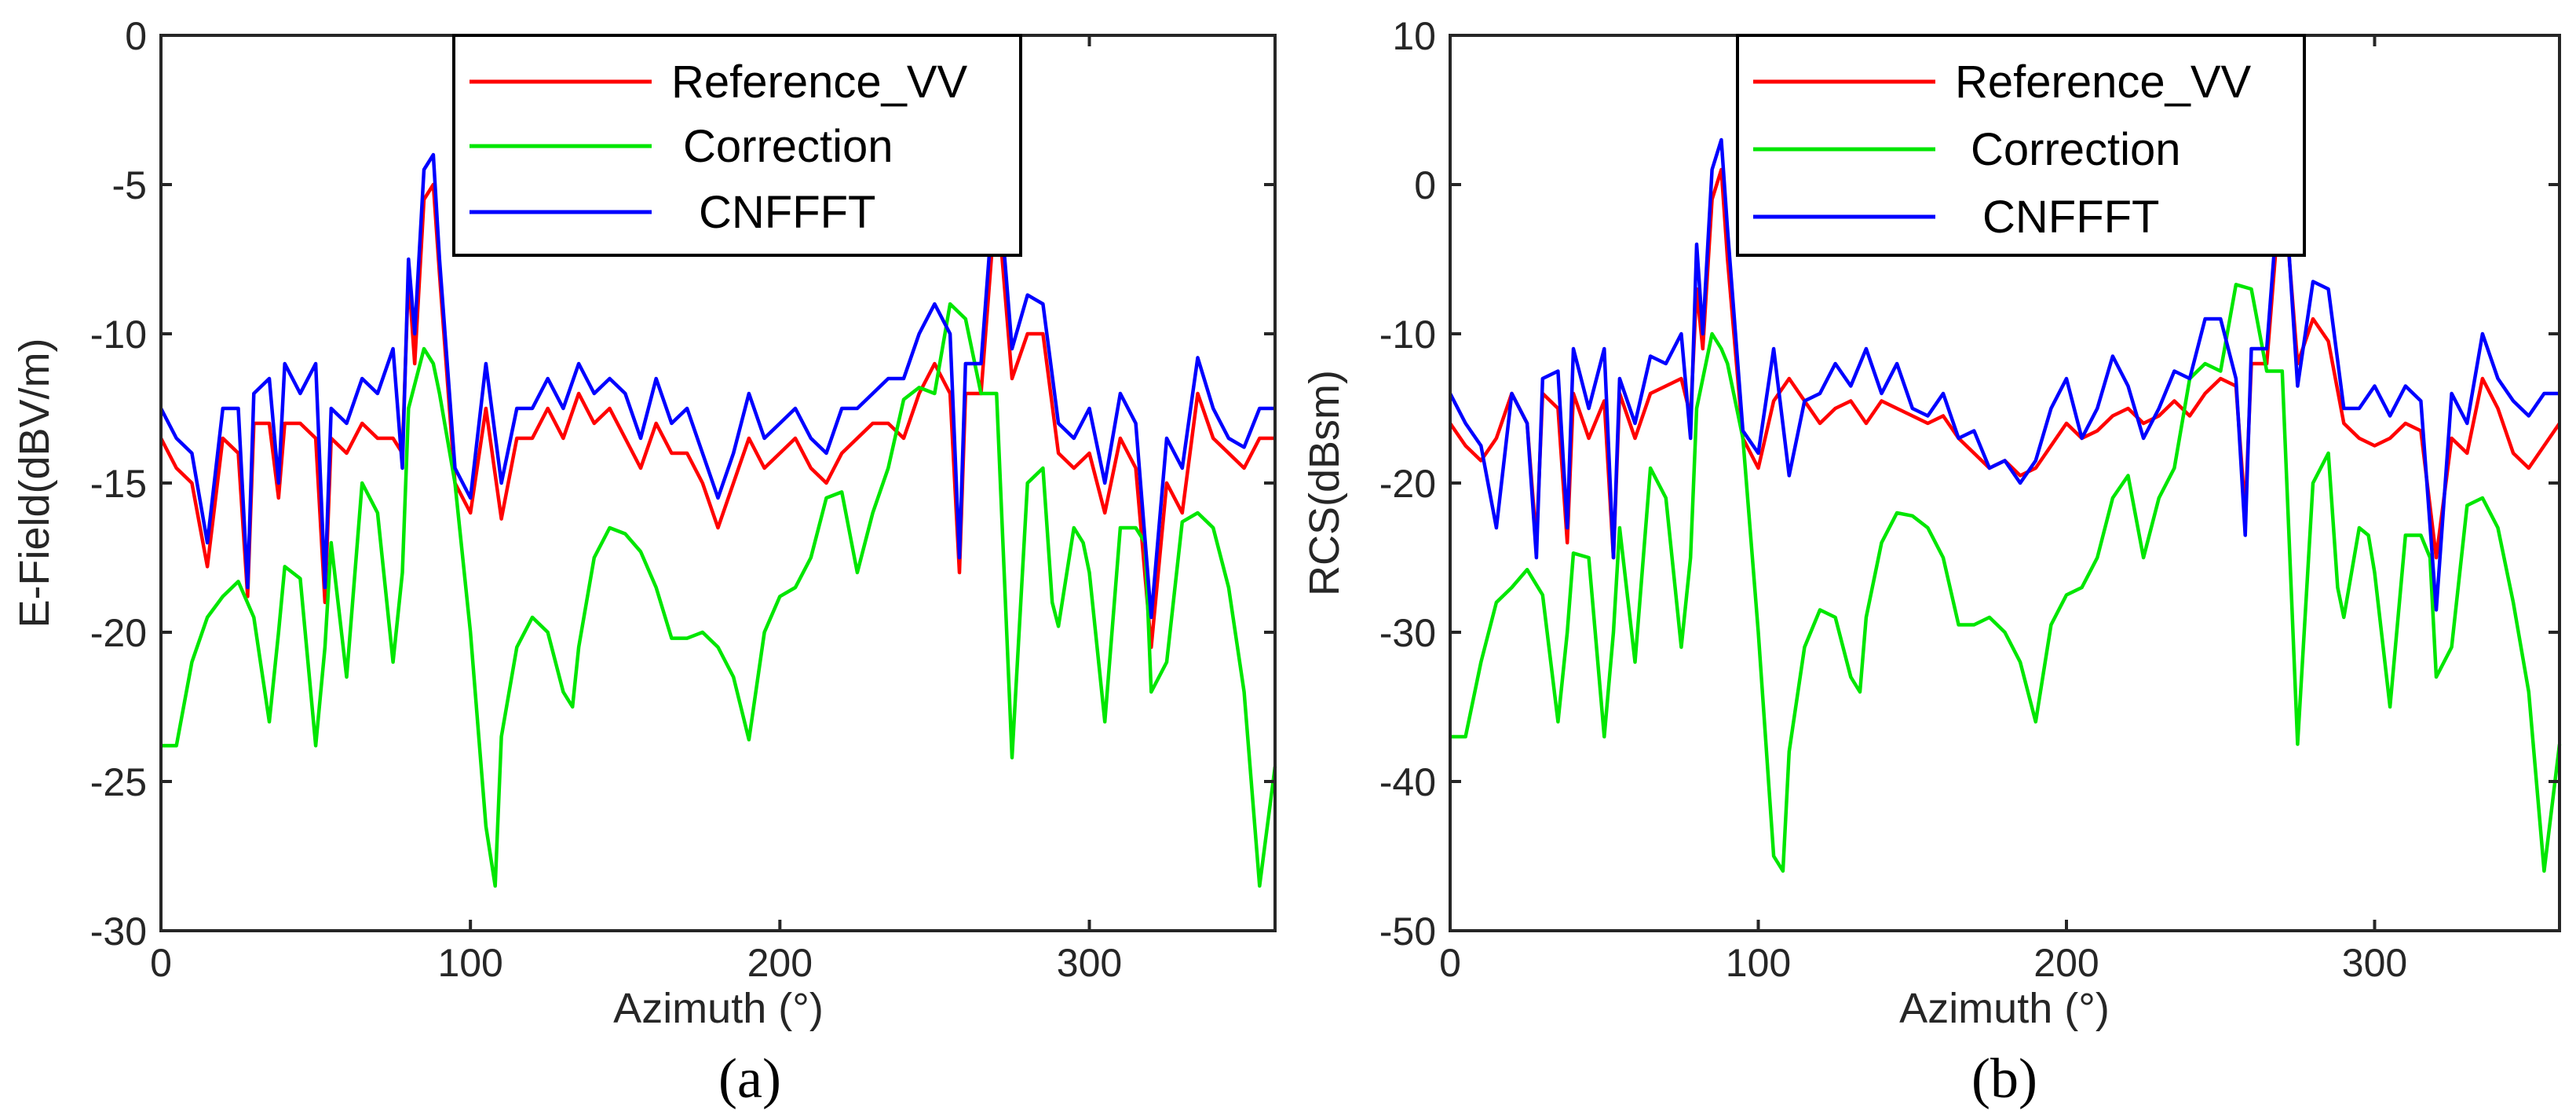  Describe the element at coordinates (1408, 633) in the screenshot. I see `y-tick-label-30-b: -30` at that location.